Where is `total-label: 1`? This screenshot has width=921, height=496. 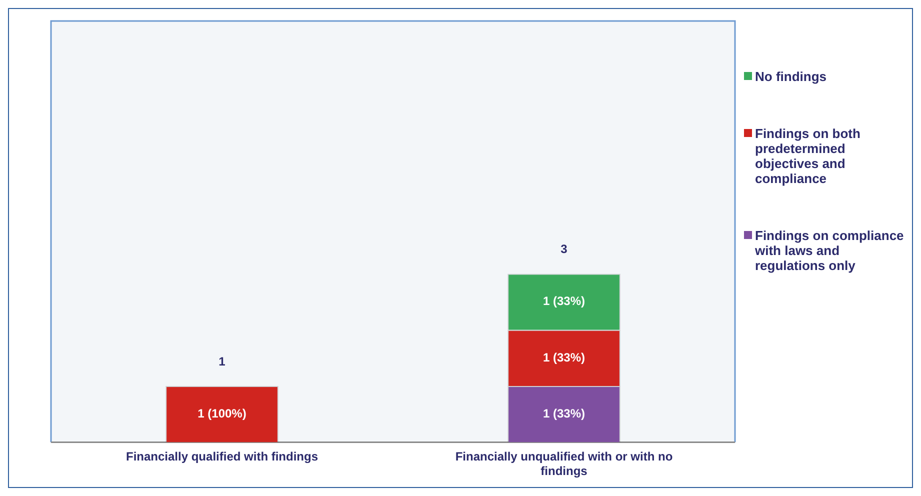 total-label: 1 is located at coordinates (222, 361).